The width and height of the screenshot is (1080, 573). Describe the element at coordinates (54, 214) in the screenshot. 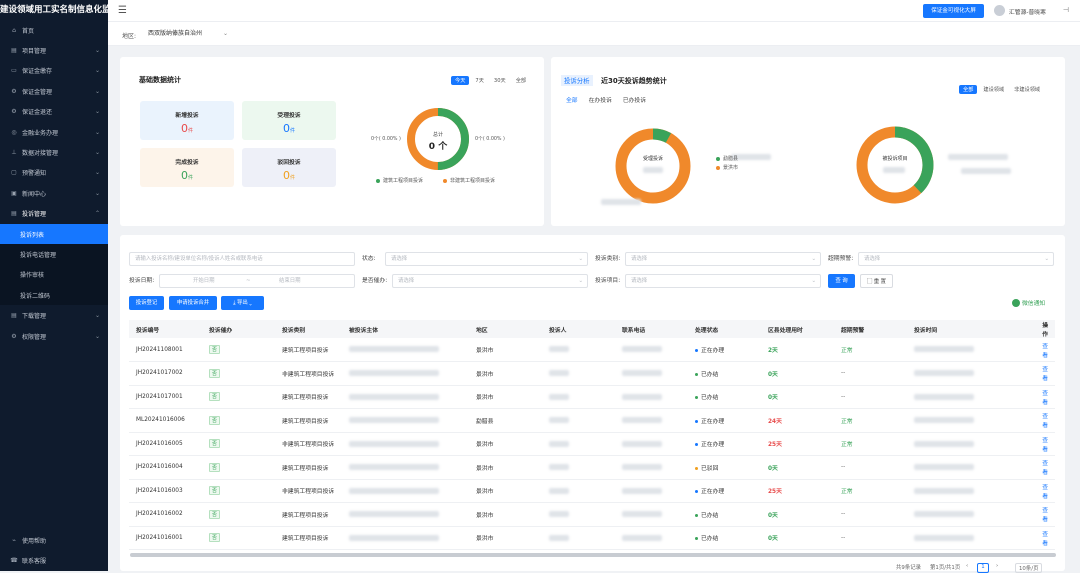

I see `sidebar-item-complaint: ▤ 投诉管理 ⌃` at that location.